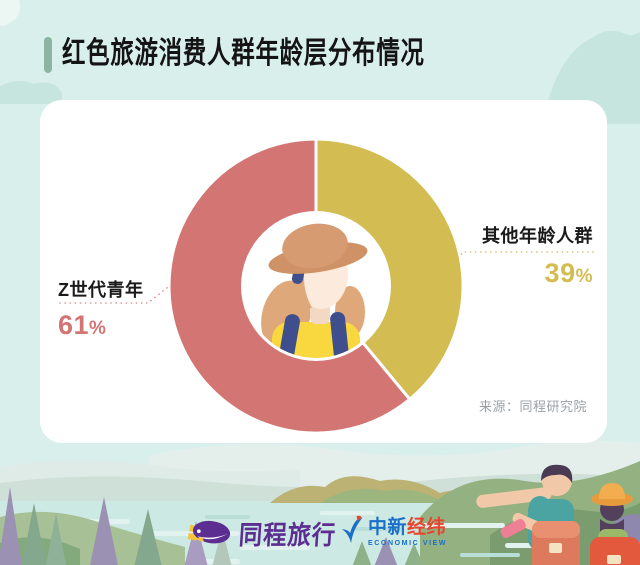 This screenshot has width=640, height=565. Describe the element at coordinates (407, 527) in the screenshot. I see `zhongxin-wordmark: 中新经纬` at that location.